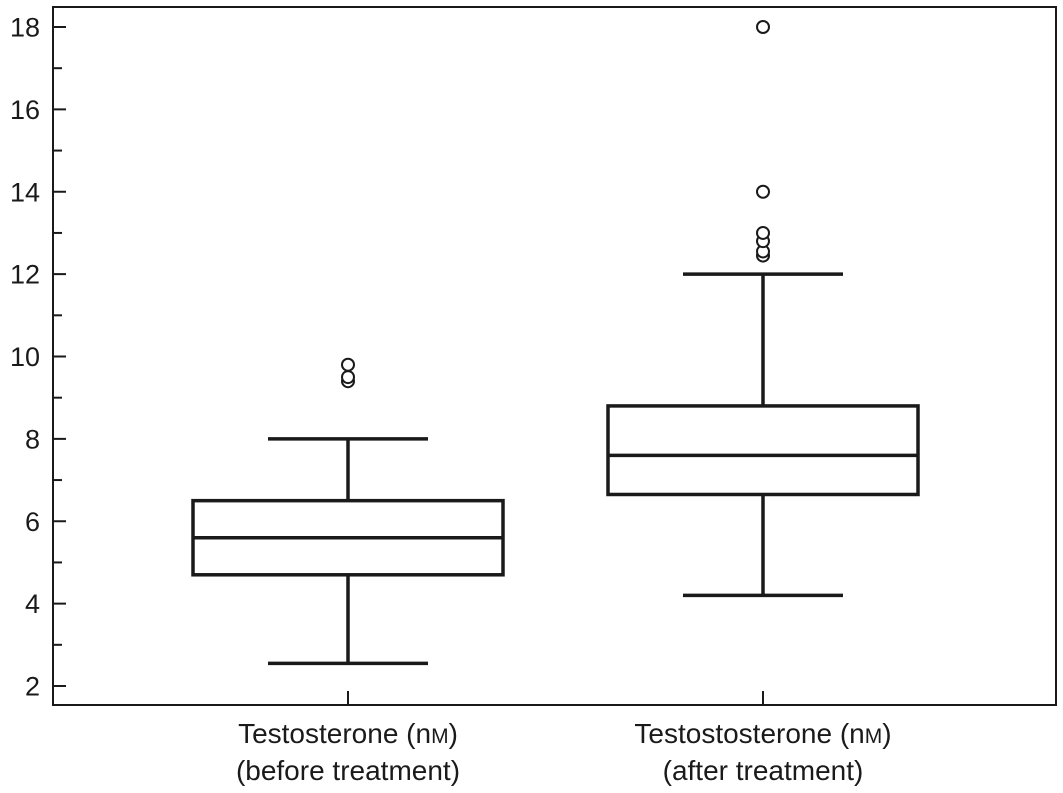 This screenshot has width=1063, height=793. Describe the element at coordinates (348, 531) in the screenshot. I see `box-group-before-treatment` at that location.